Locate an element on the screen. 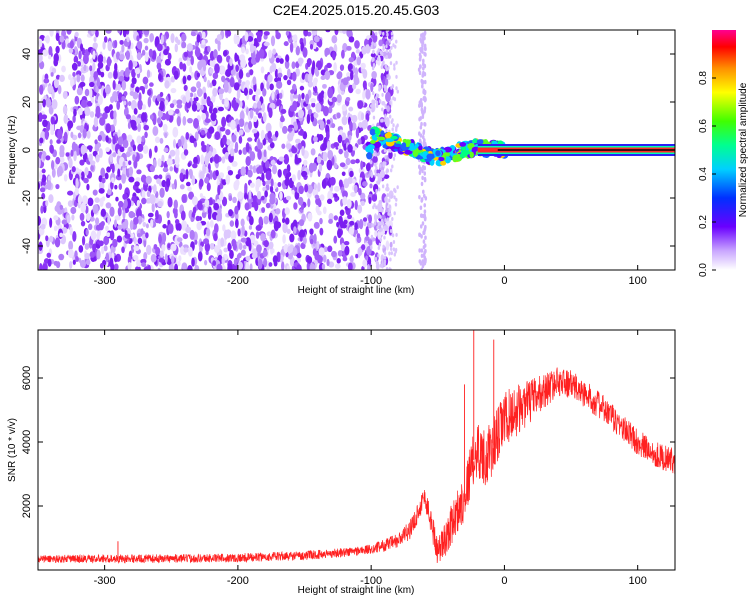 Image resolution: width=750 pixels, height=600 pixels. y-tick-label: 0 is located at coordinates (27, 150).